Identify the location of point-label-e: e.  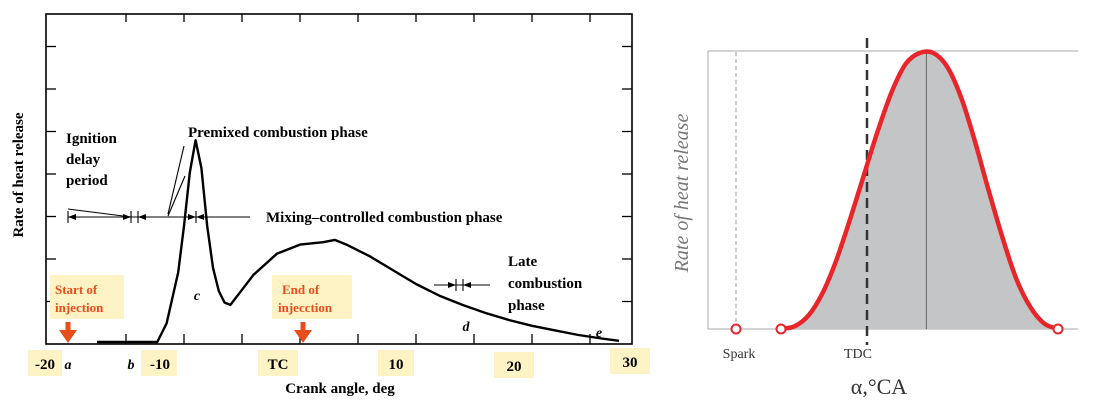
(599, 333).